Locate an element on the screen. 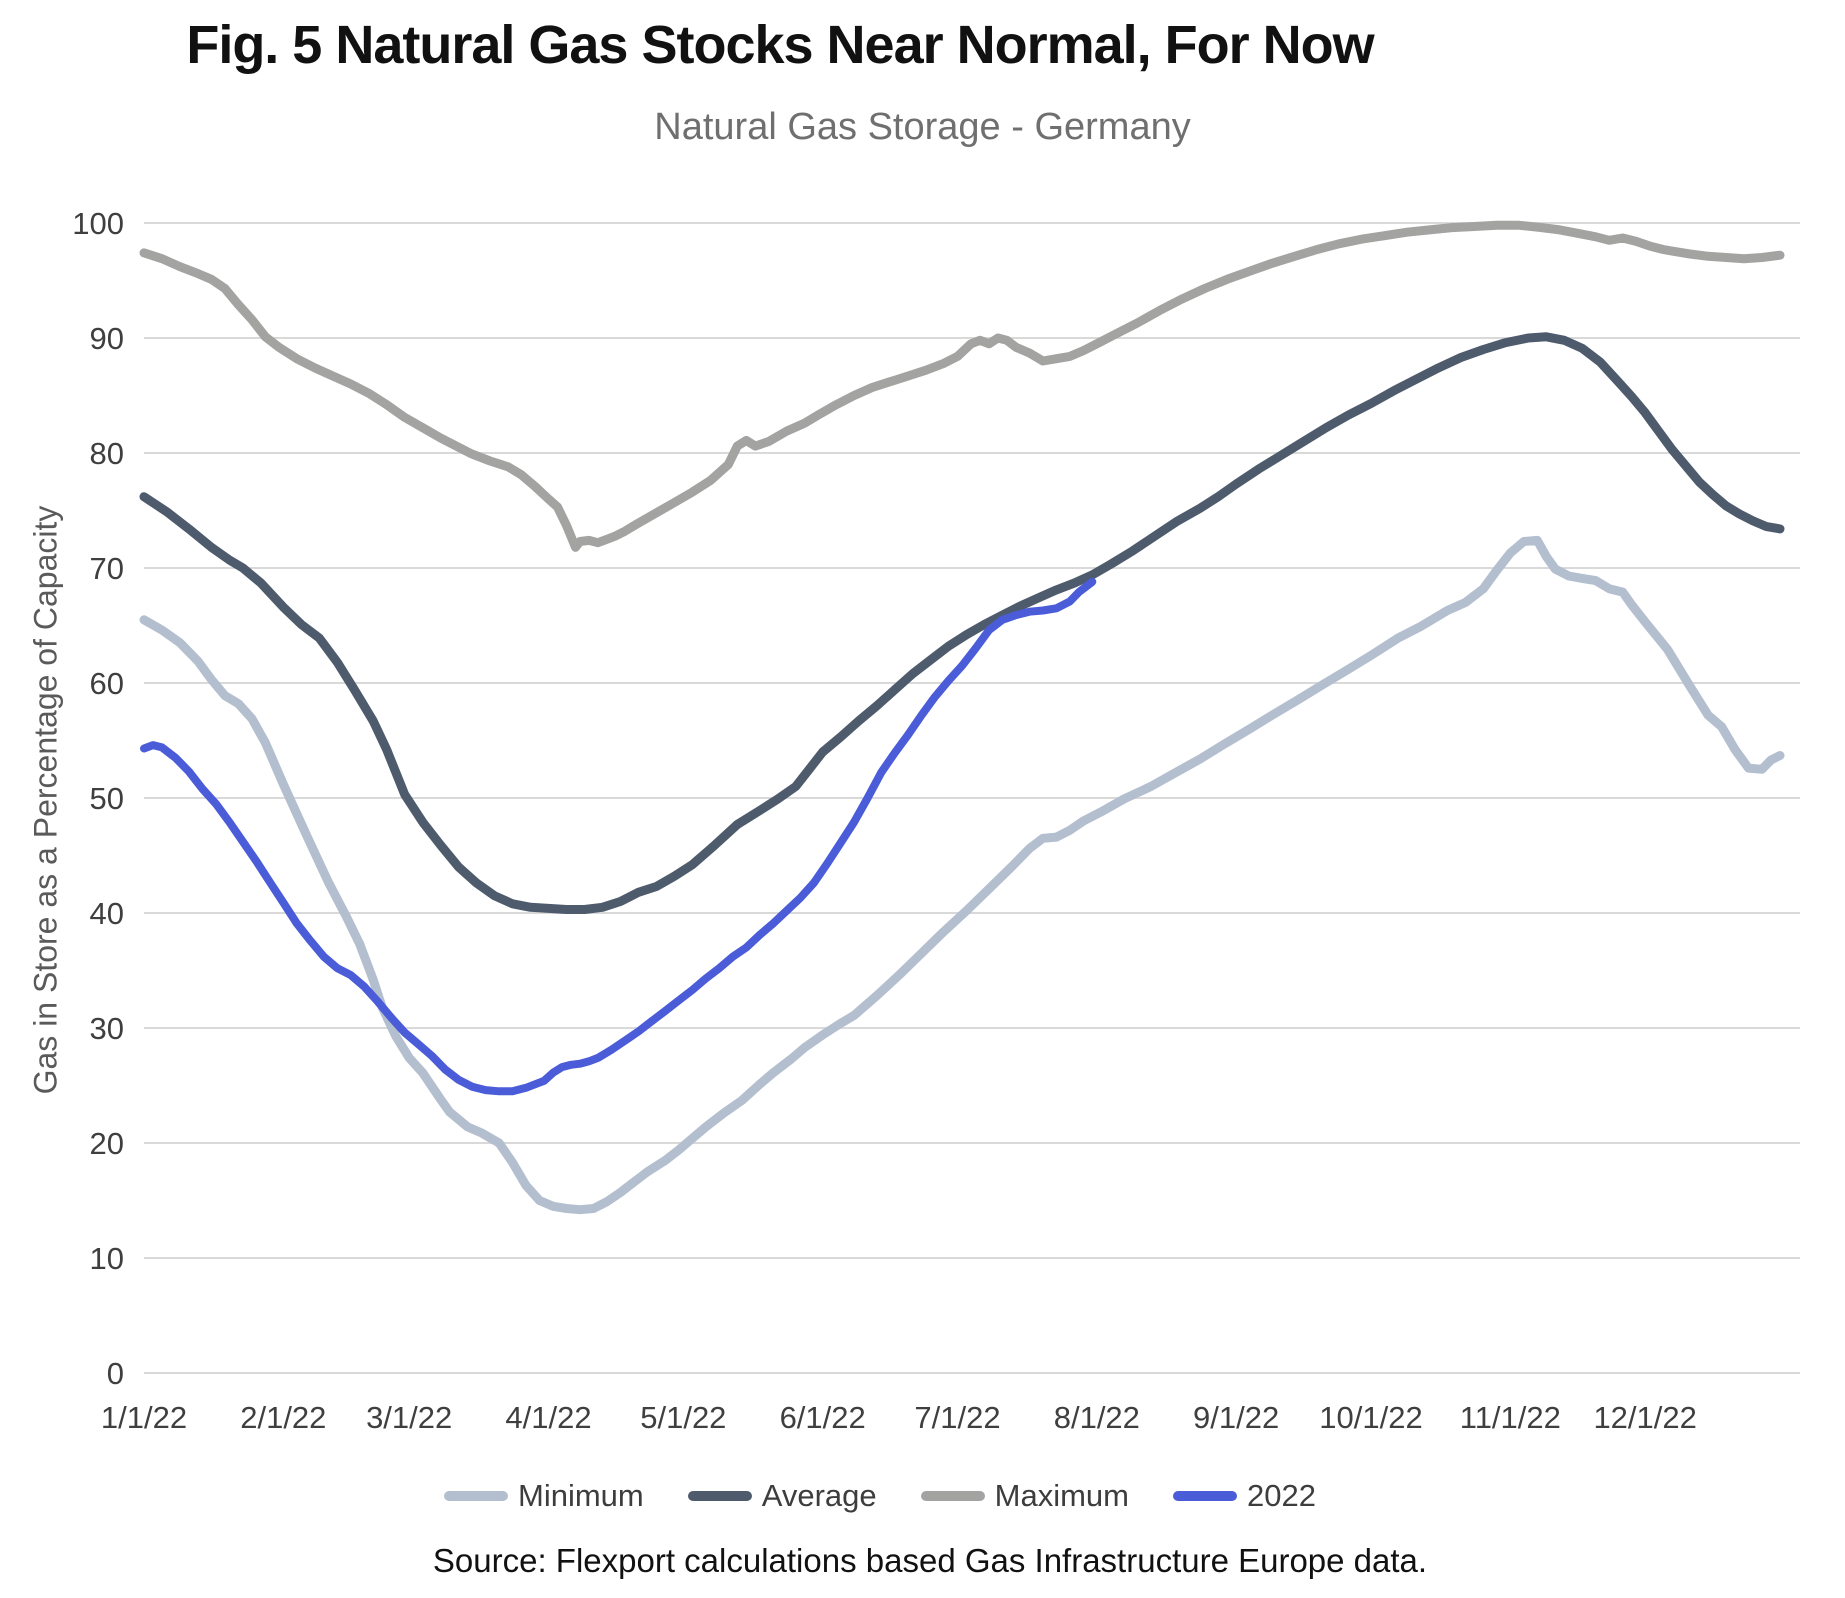 The width and height of the screenshot is (1845, 1598). y-tick-60: 60 is located at coordinates (107, 683).